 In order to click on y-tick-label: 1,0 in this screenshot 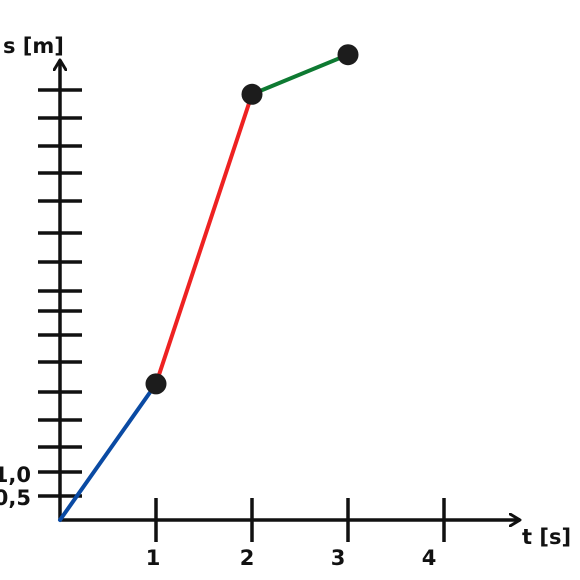, I will do `click(15, 475)`.